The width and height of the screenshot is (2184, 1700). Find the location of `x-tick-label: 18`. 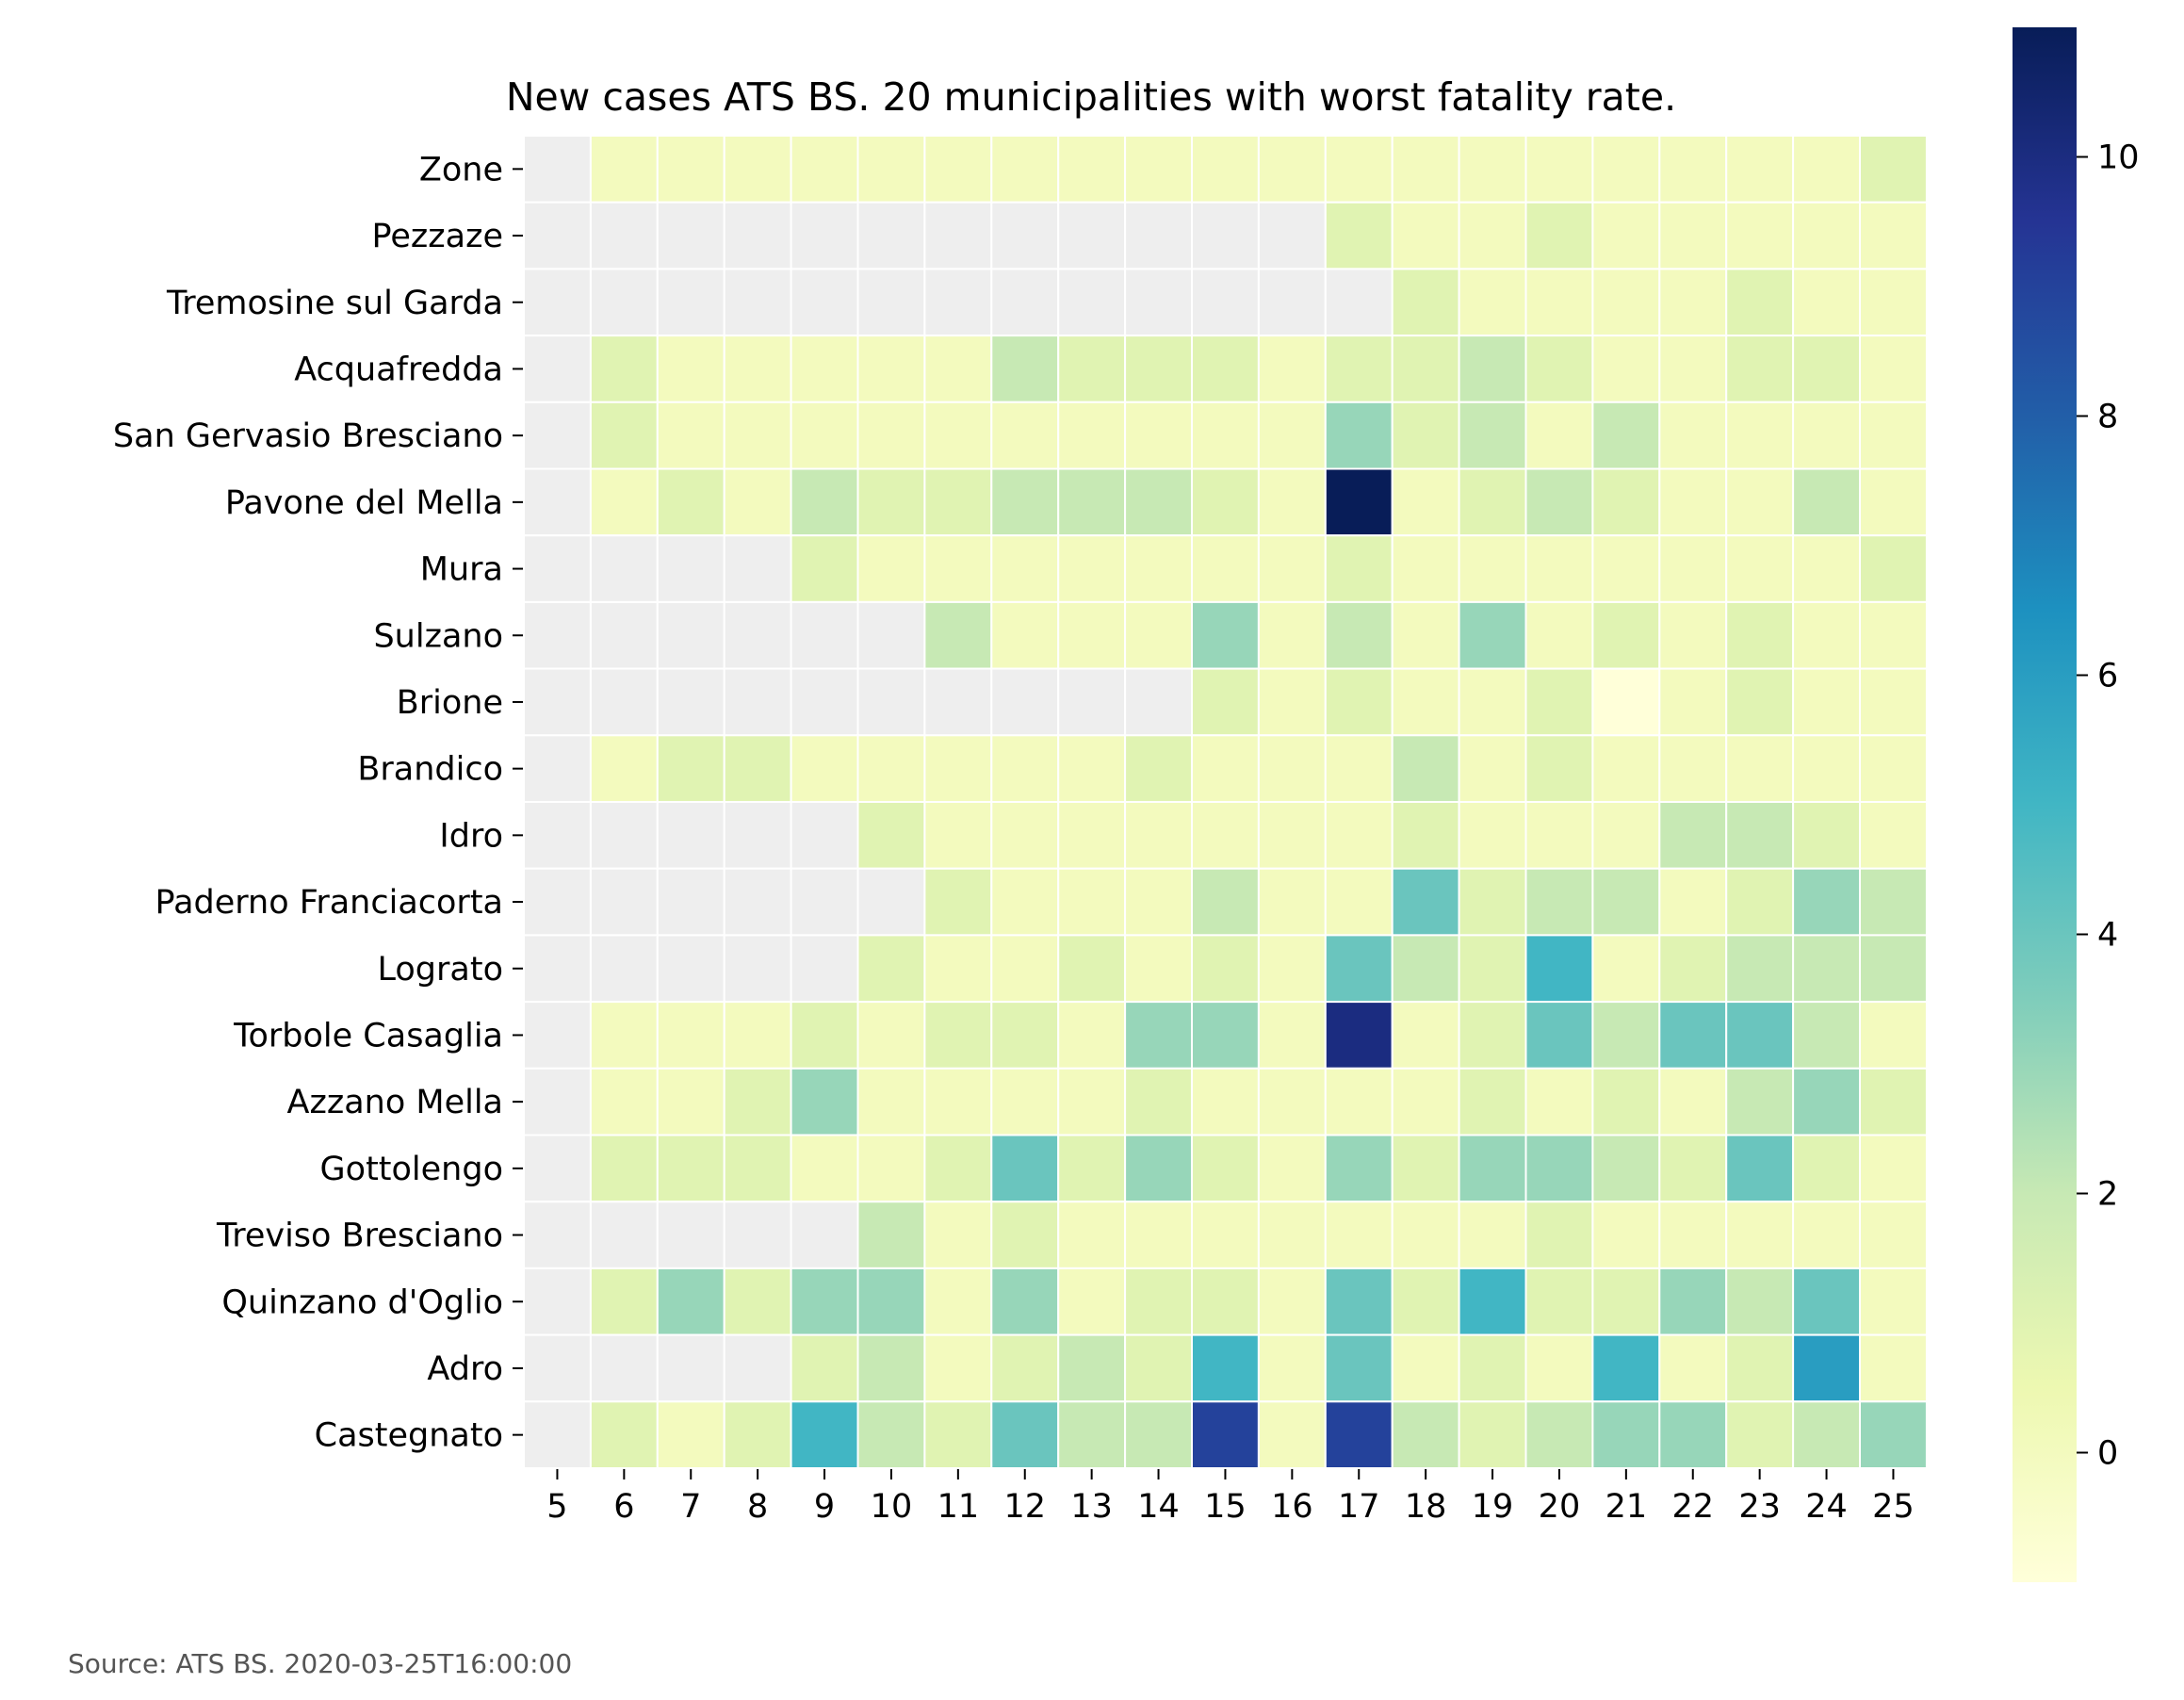

x-tick-label: 18 is located at coordinates (1426, 1507).